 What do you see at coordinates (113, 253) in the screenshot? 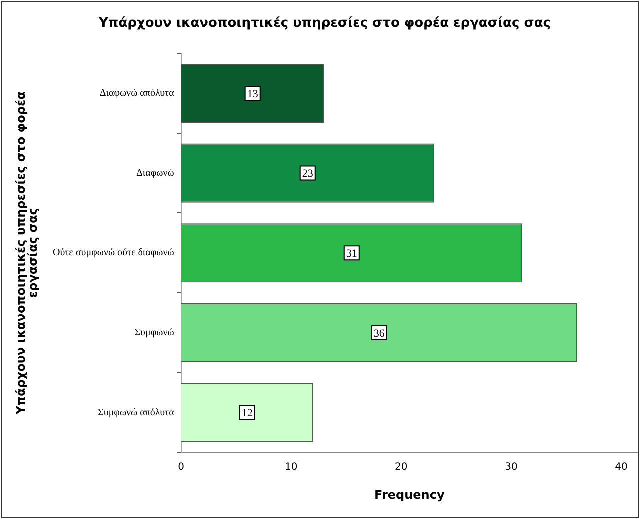
I see `y-tick-label: Ούτε συμφωνώ ούτε διαφωνώ` at bounding box center [113, 253].